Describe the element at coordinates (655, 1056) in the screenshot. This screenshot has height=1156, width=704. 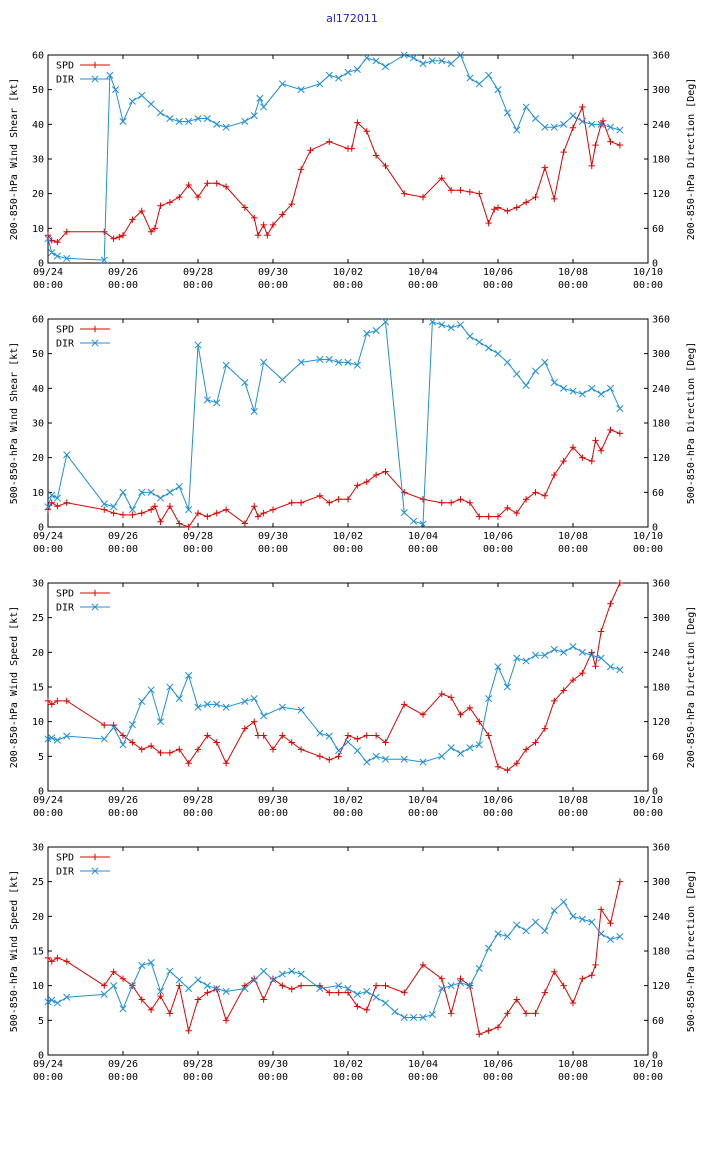
I see `y2-tick-label: 0` at that location.